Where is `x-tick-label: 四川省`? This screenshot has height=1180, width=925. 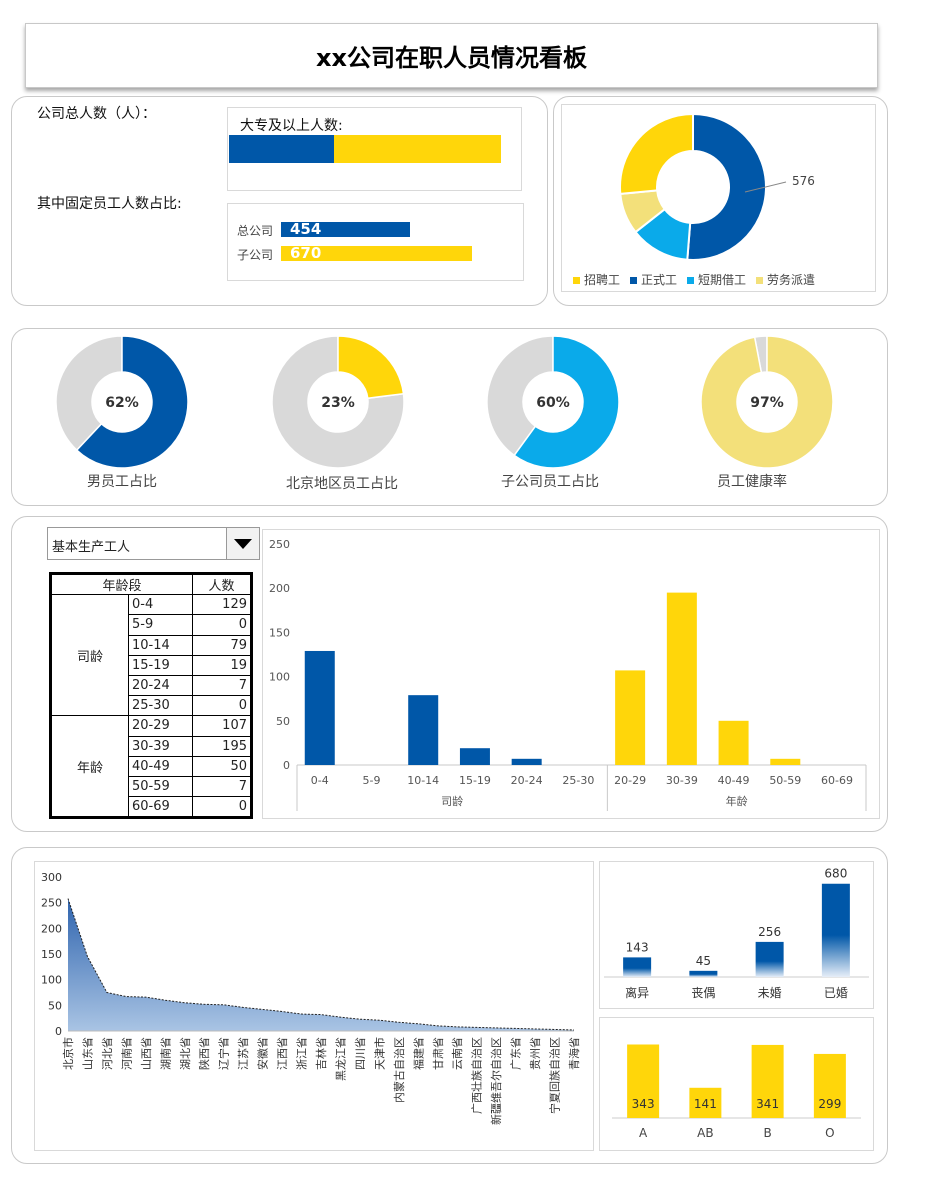
x-tick-label: 四川省 is located at coordinates (360, 1053).